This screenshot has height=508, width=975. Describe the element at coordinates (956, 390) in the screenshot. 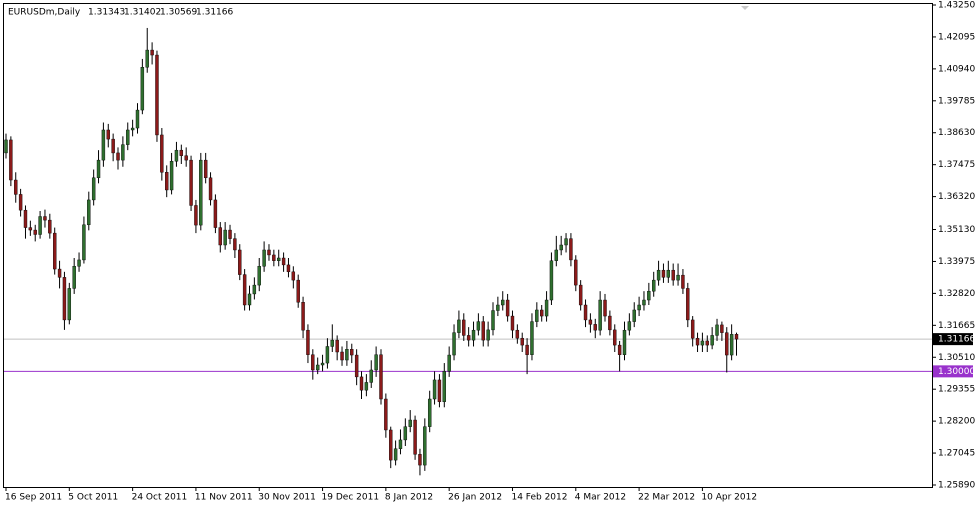

I see `y-tick-label: 1.29355` at that location.